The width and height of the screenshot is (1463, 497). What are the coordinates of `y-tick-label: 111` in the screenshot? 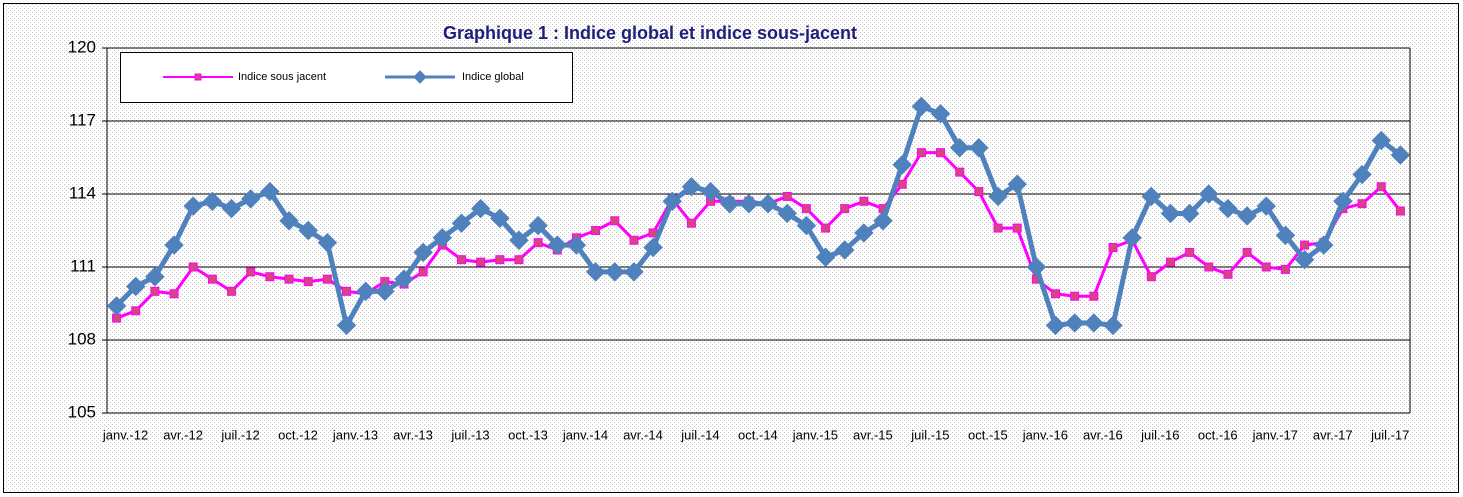 It's located at (83, 265).